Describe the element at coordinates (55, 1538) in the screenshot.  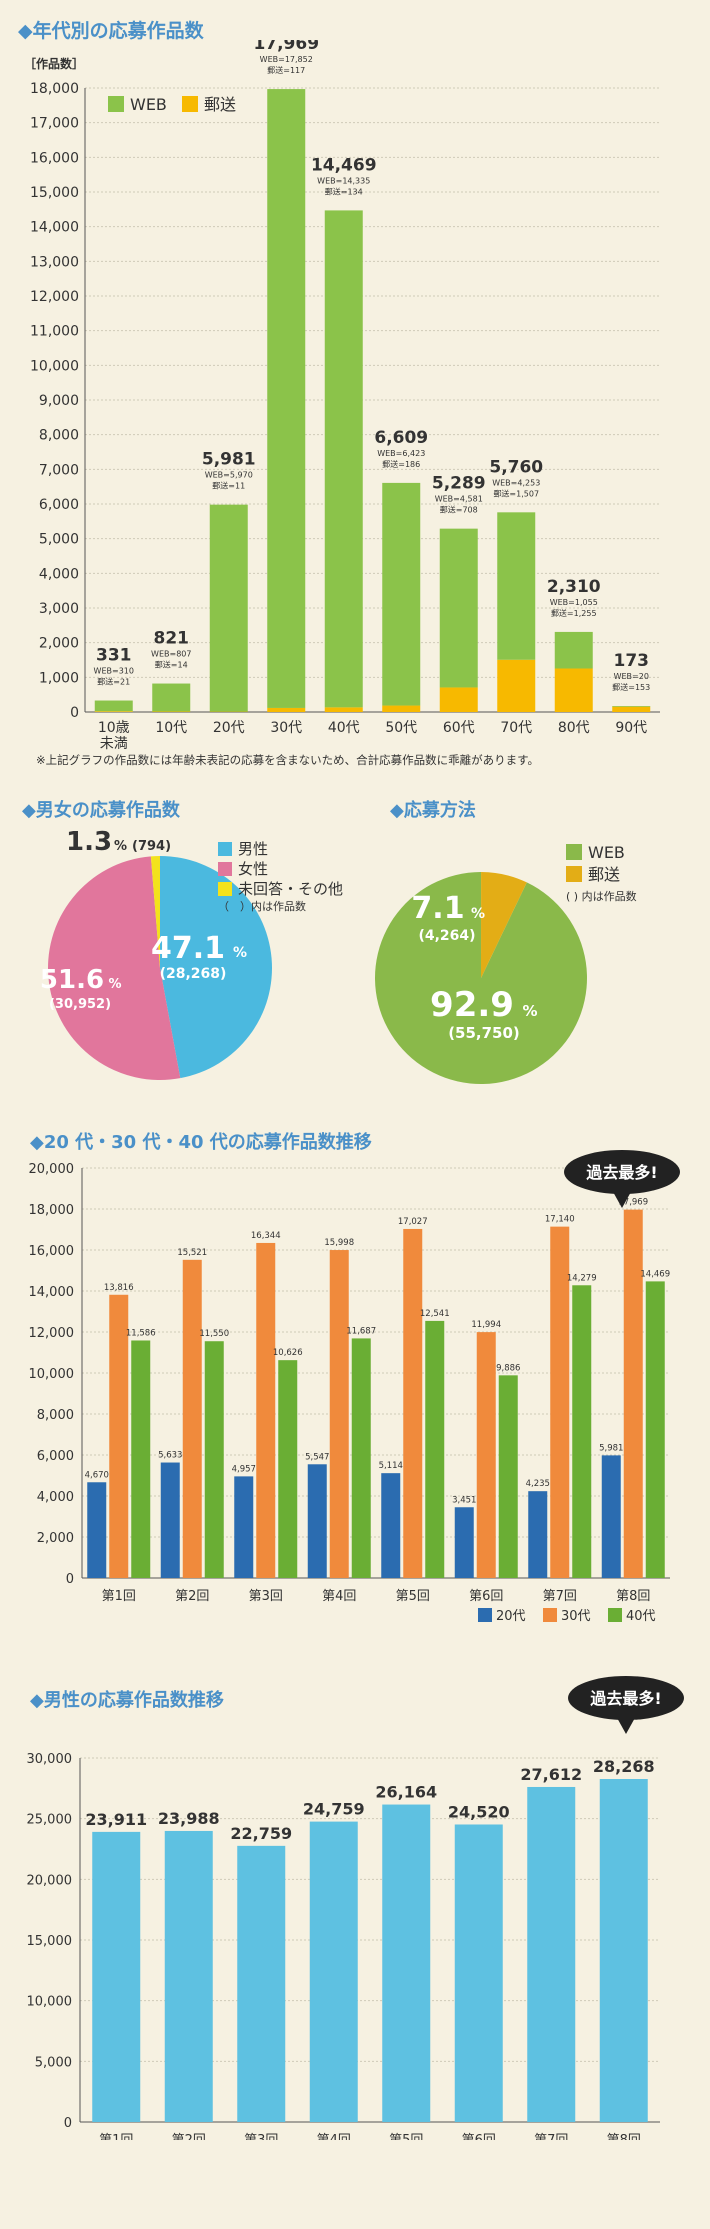
I see `y-tick-label: 2,000` at that location.